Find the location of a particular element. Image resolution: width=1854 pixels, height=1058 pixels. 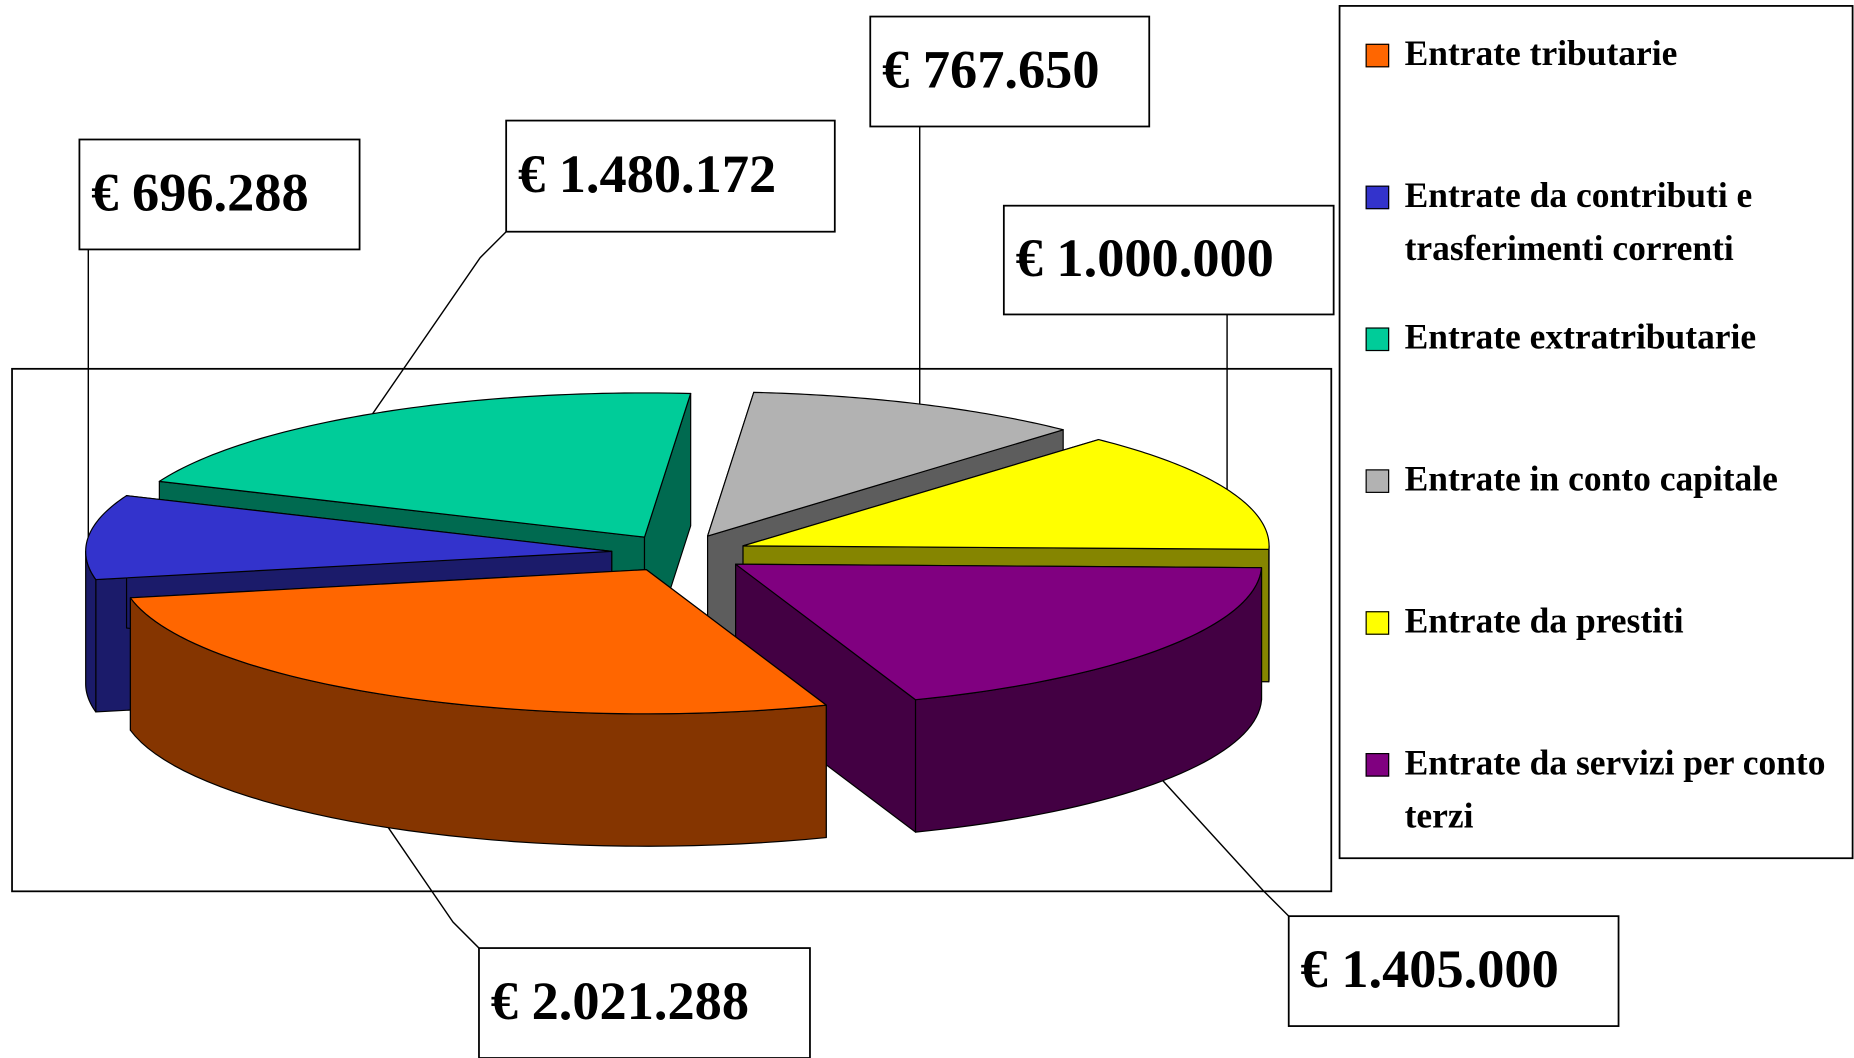

legend-label: Entrate da servizi per conto terzi is located at coordinates (1615, 789).